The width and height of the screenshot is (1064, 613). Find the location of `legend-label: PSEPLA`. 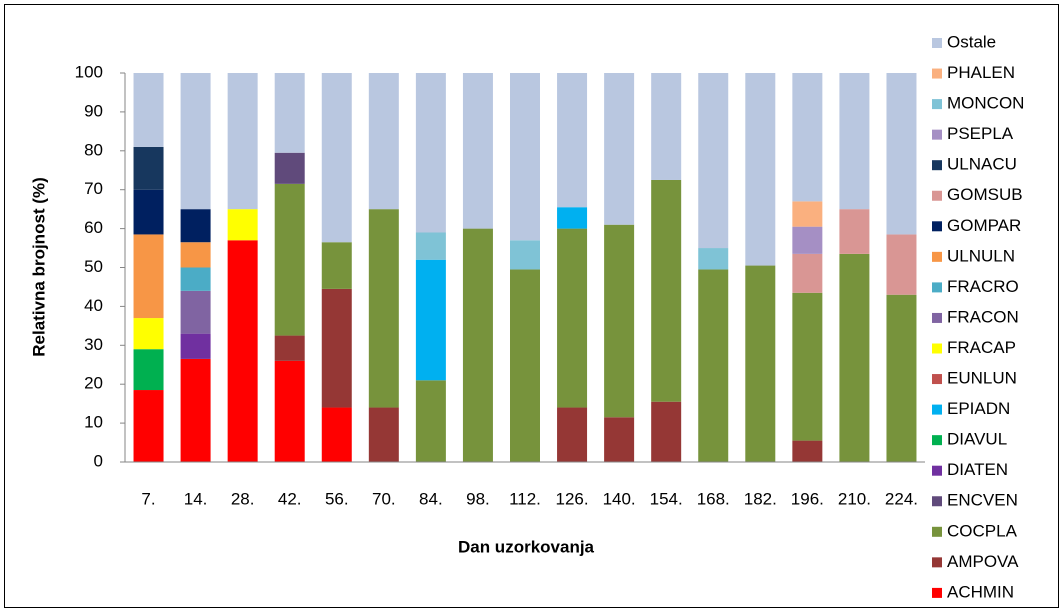

legend-label: PSEPLA is located at coordinates (980, 133).